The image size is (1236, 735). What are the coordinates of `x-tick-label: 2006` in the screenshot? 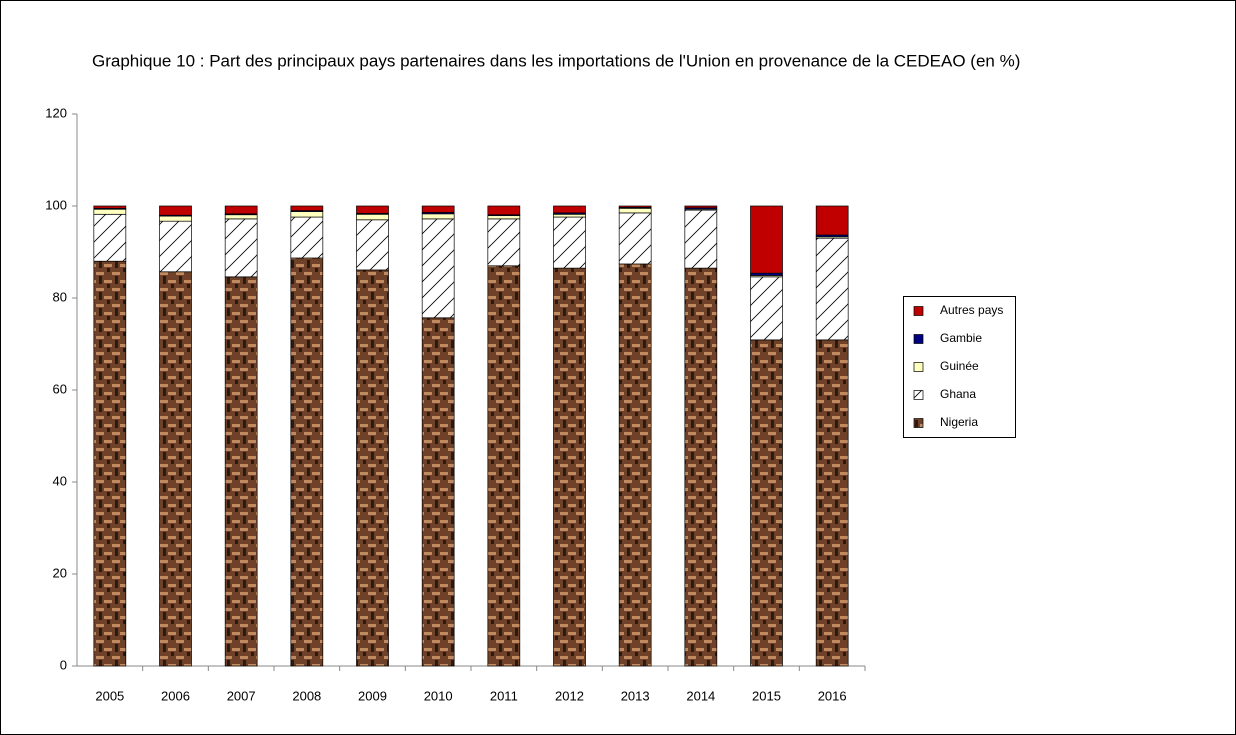 It's located at (175, 695).